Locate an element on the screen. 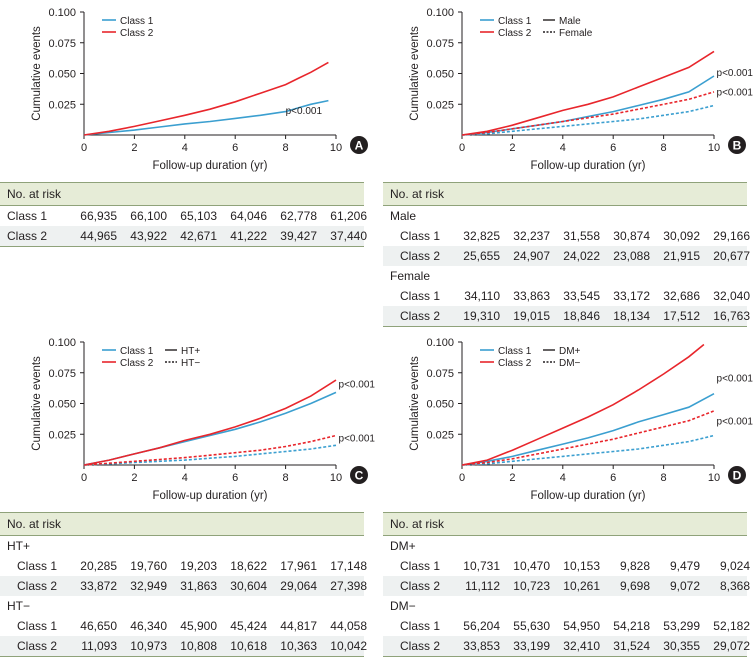 The image size is (756, 657). series-line-class-1-ht- is located at coordinates (210, 428).